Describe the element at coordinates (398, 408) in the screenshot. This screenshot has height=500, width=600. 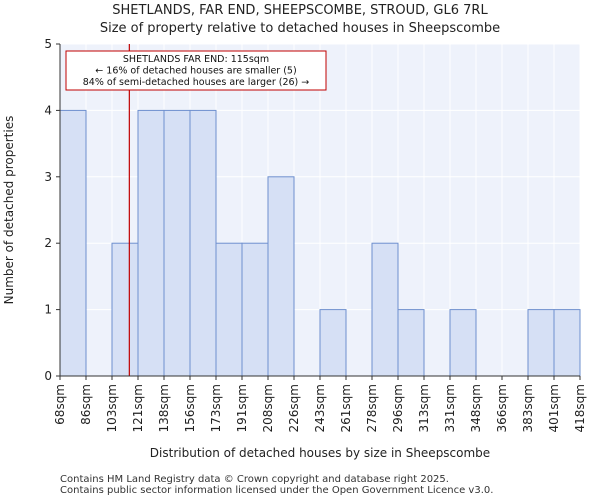
I see `x-tick-label: 296sqm` at that location.